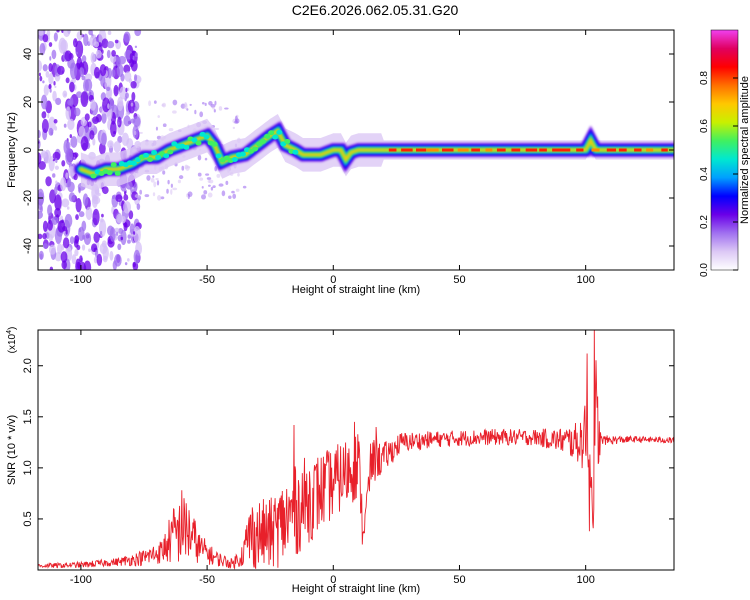 This screenshot has width=750, height=600. Describe the element at coordinates (28, 467) in the screenshot. I see `snr-ytick-label: 1.0` at that location.